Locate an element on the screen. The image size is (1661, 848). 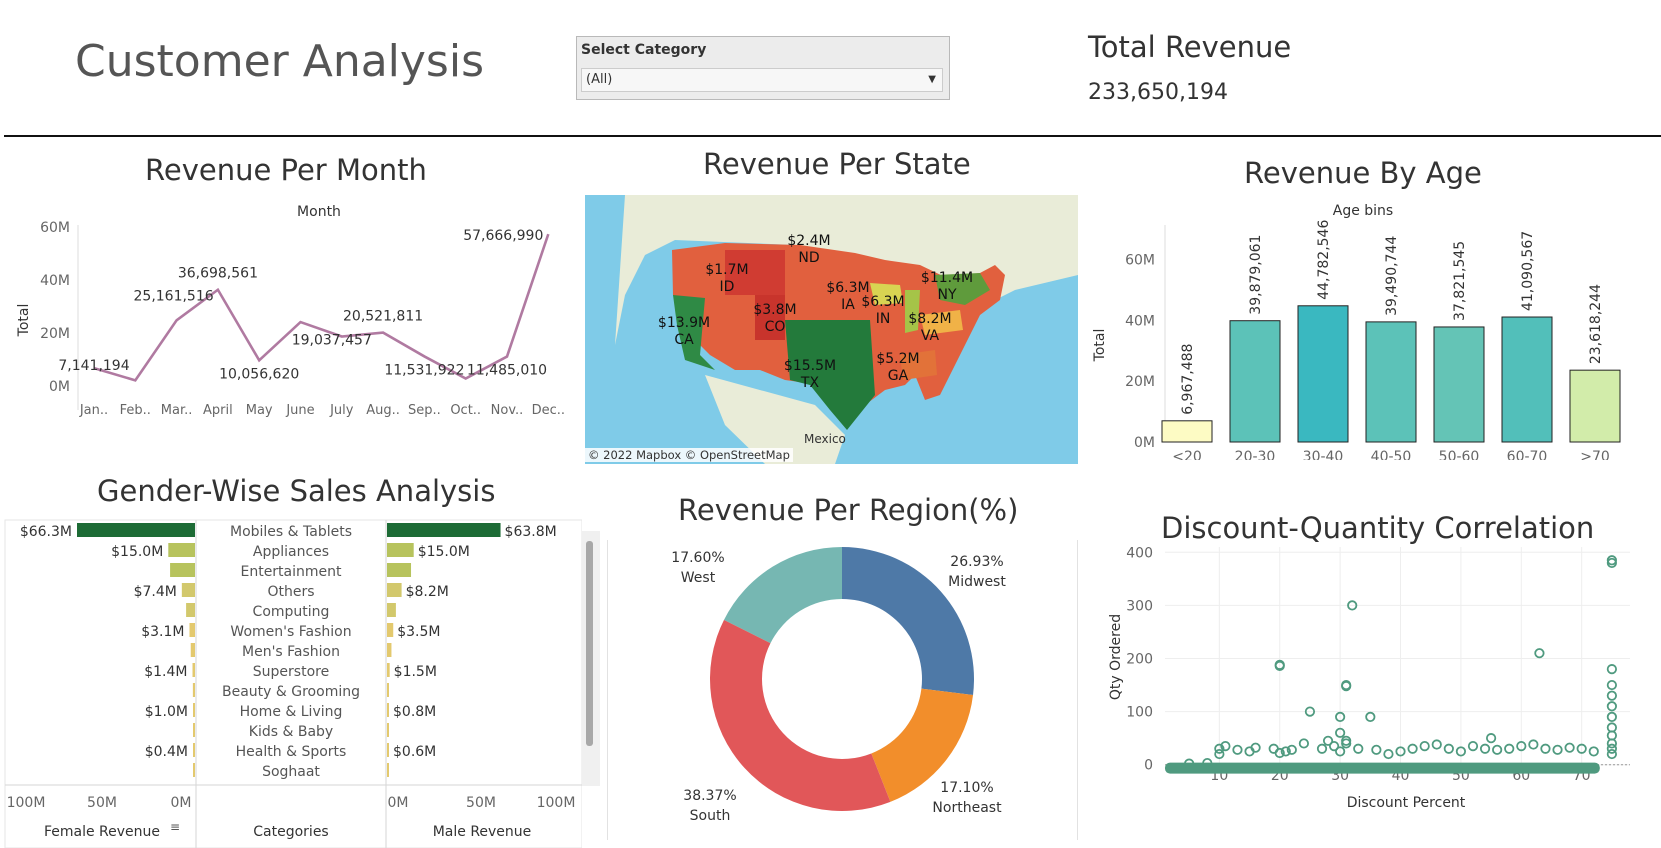
map-state-label: $5.2M GA is located at coordinates (898, 368).